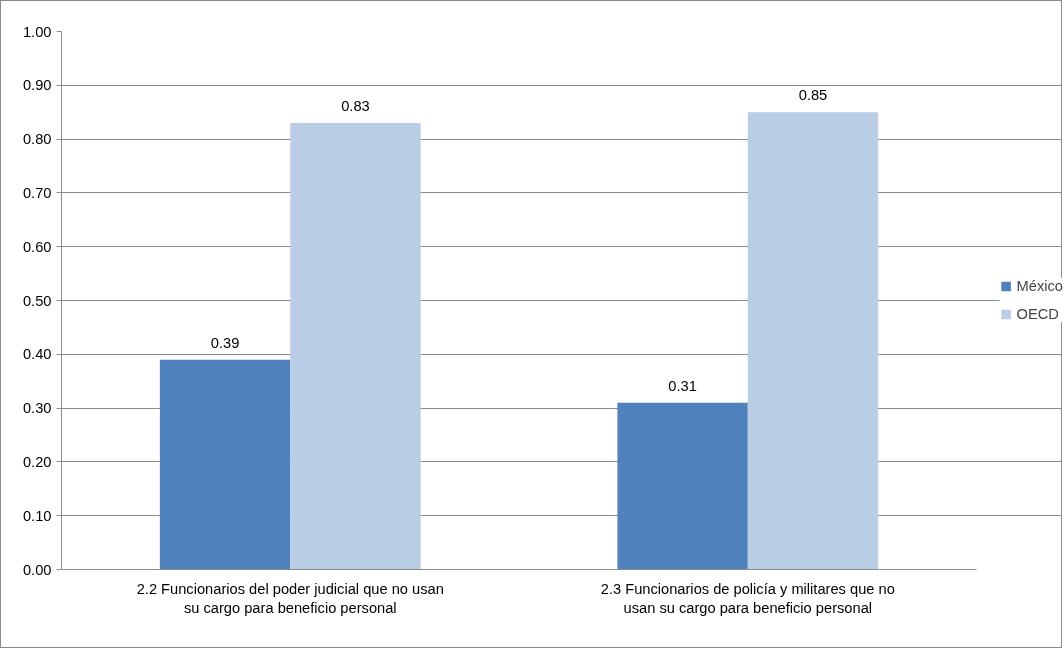 This screenshot has width=1064, height=651. I want to click on data-label: 0.83, so click(355, 105).